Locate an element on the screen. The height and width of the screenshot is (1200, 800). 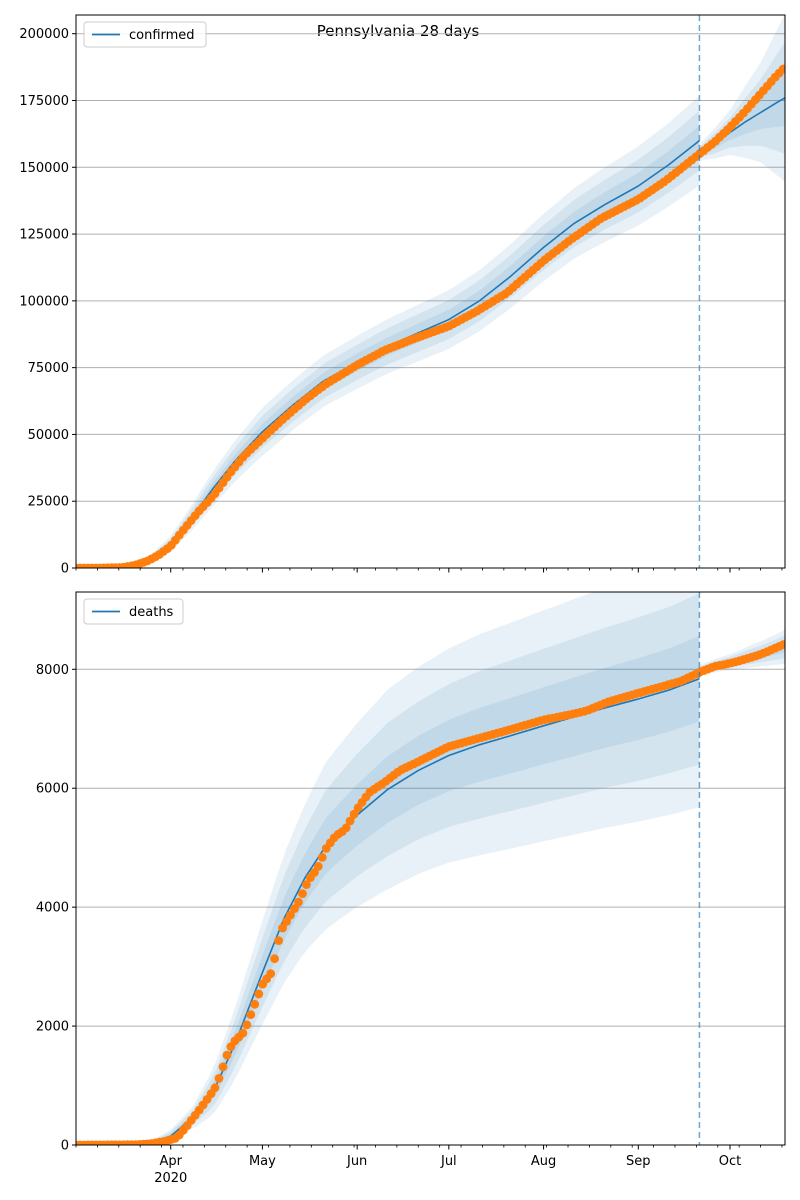
deaths-legend-box is located at coordinates (133, 611).